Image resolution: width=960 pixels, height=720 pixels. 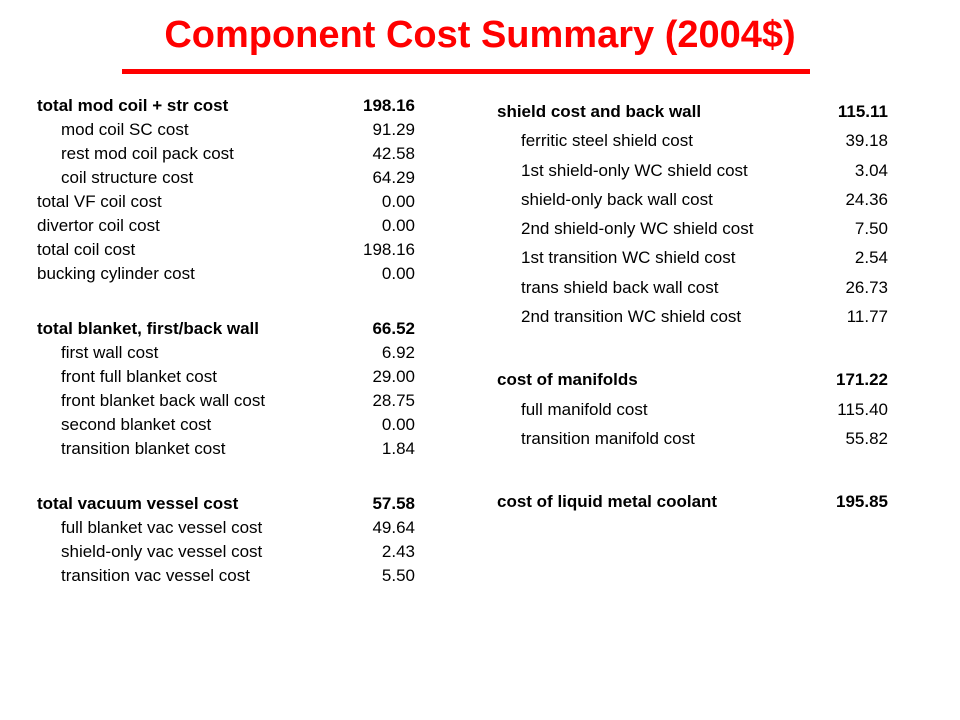 I want to click on cost-item-row: full manifold cost 115.40, so click(x=712, y=409).